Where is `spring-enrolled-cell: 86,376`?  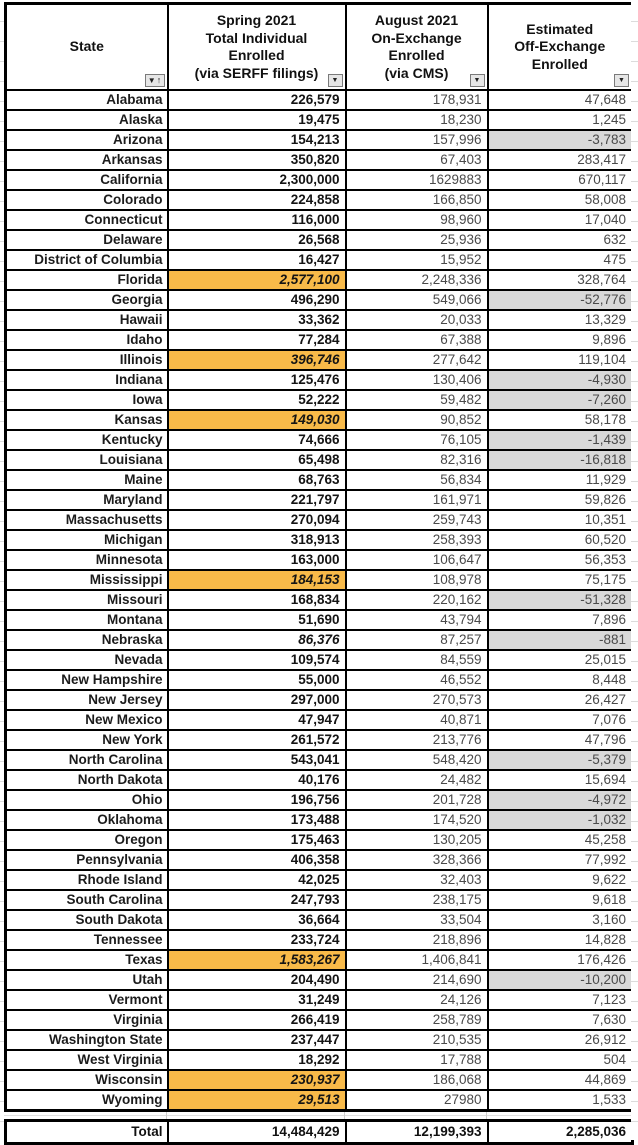
spring-enrolled-cell: 86,376 is located at coordinates (256, 640).